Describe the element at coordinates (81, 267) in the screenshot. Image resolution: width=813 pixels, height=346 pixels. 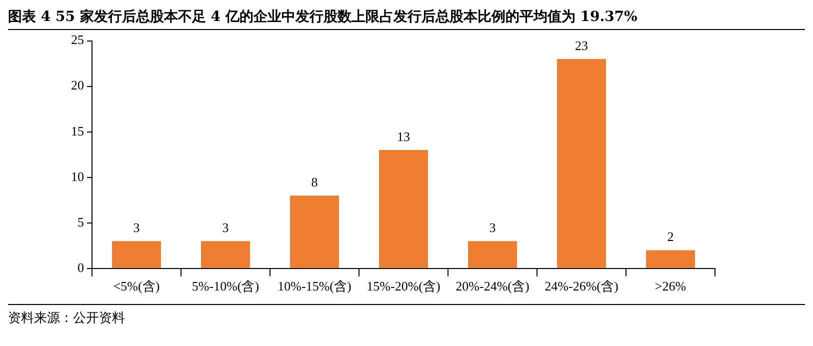
I see `y-tick-label: 0` at that location.